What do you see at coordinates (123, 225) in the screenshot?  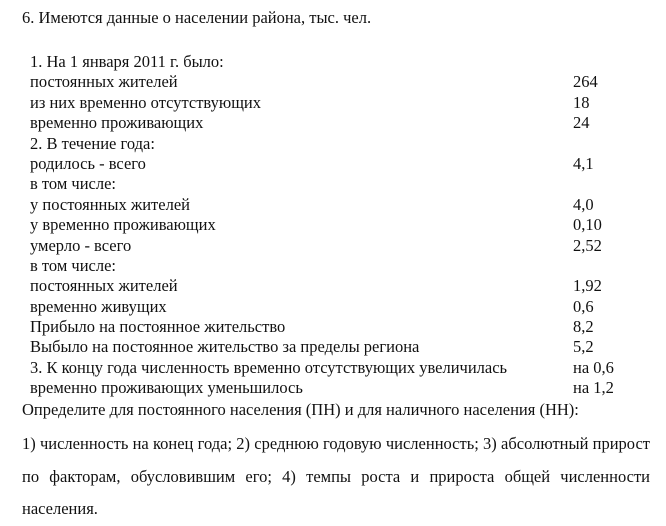 I see `row-label: у временно проживающих` at bounding box center [123, 225].